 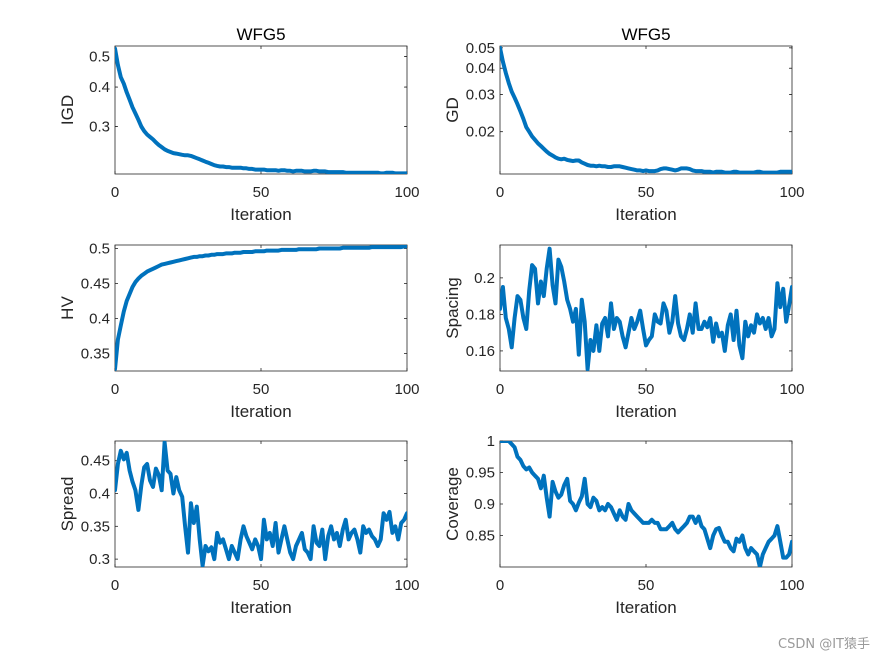 I want to click on y-axis-label: IGD, so click(x=67, y=110).